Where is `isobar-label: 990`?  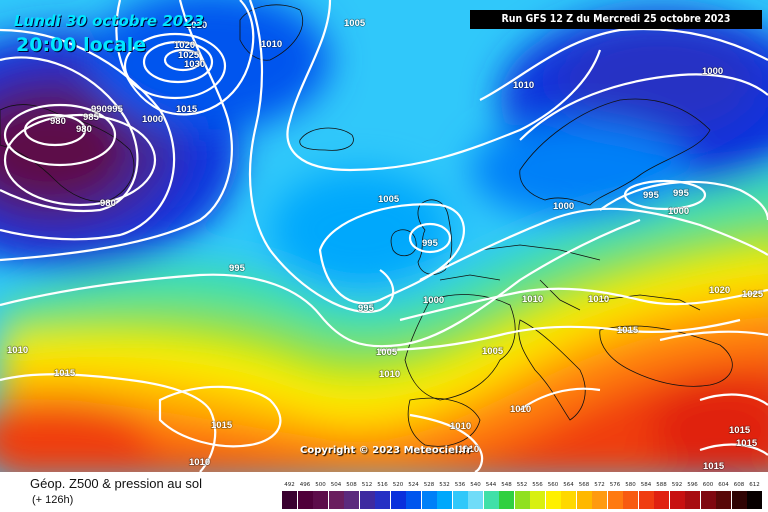
isobar-label: 990 is located at coordinates (99, 109).